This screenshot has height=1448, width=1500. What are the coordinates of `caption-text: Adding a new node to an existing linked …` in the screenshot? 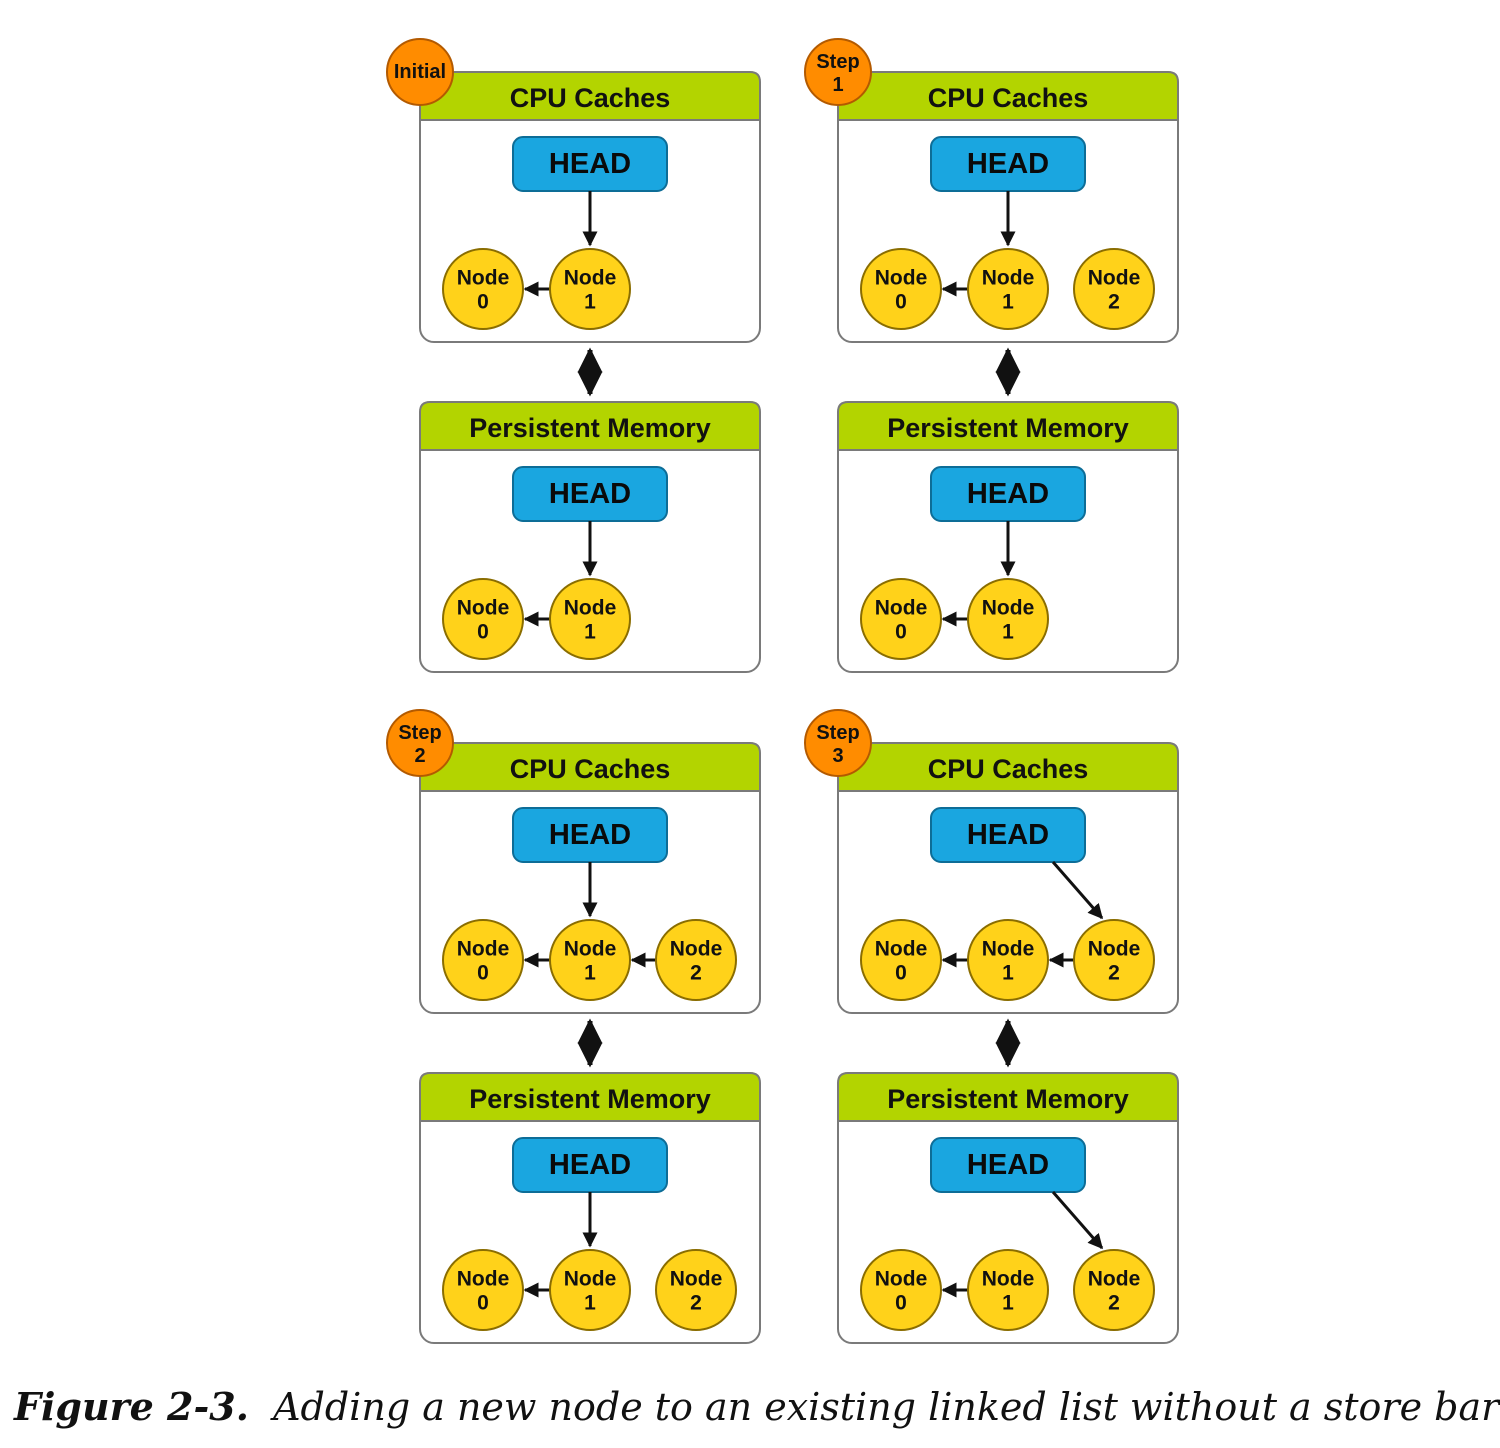 It's located at (886, 1407).